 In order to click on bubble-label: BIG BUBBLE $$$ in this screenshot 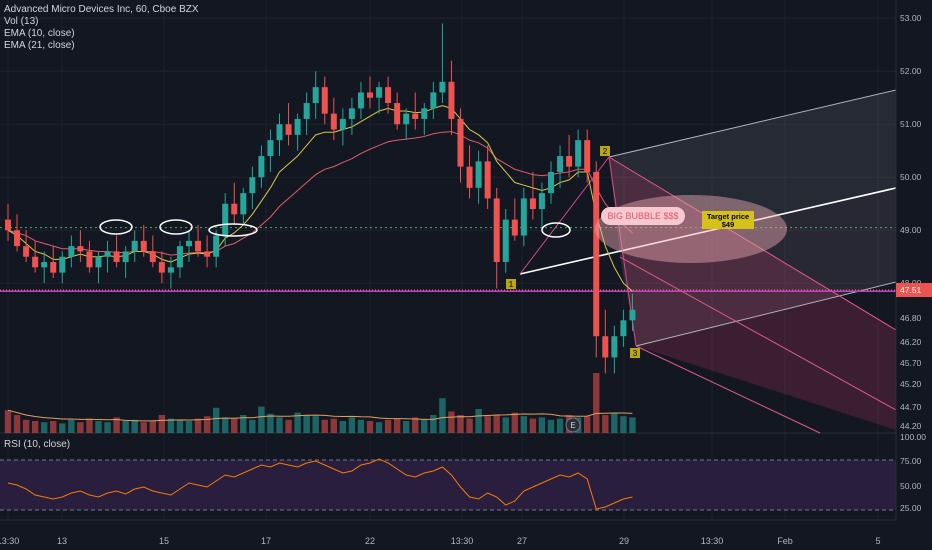, I will do `click(642, 216)`.